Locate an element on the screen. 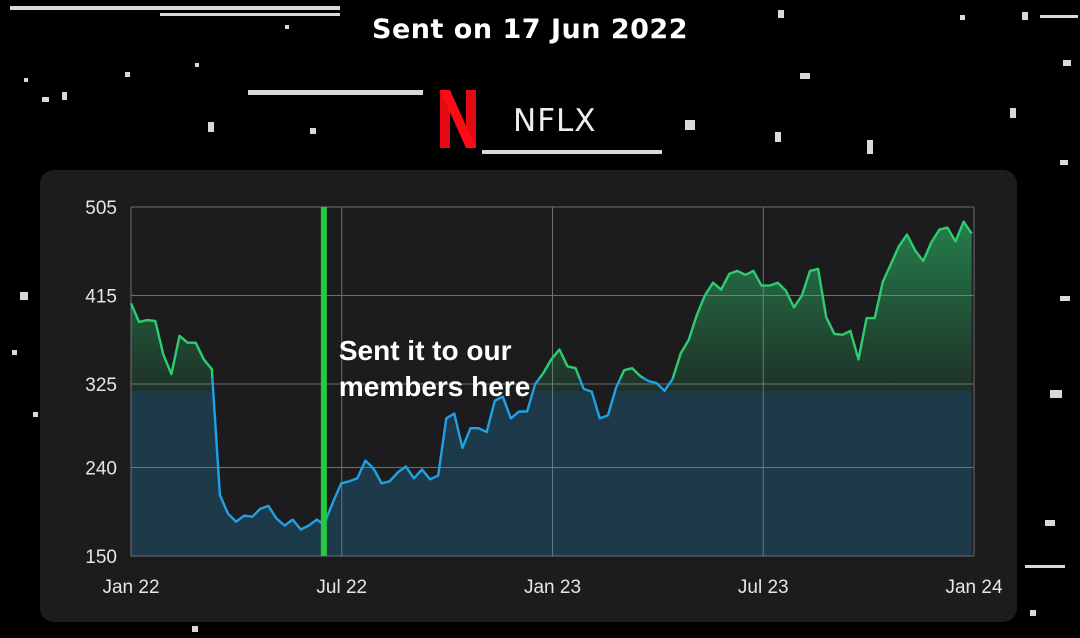 The height and width of the screenshot is (638, 1080). x-tick-label: Jan 24 is located at coordinates (973, 587).